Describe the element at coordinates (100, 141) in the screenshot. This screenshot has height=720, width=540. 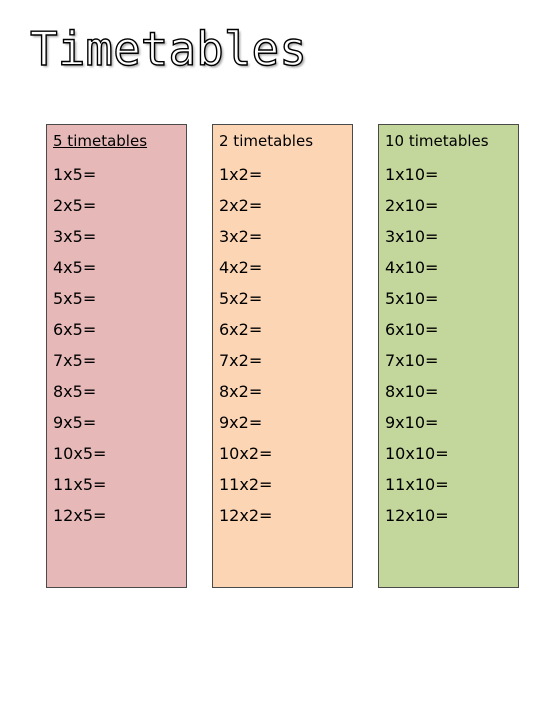
I see `five-timetables-heading: 5 timetables` at that location.